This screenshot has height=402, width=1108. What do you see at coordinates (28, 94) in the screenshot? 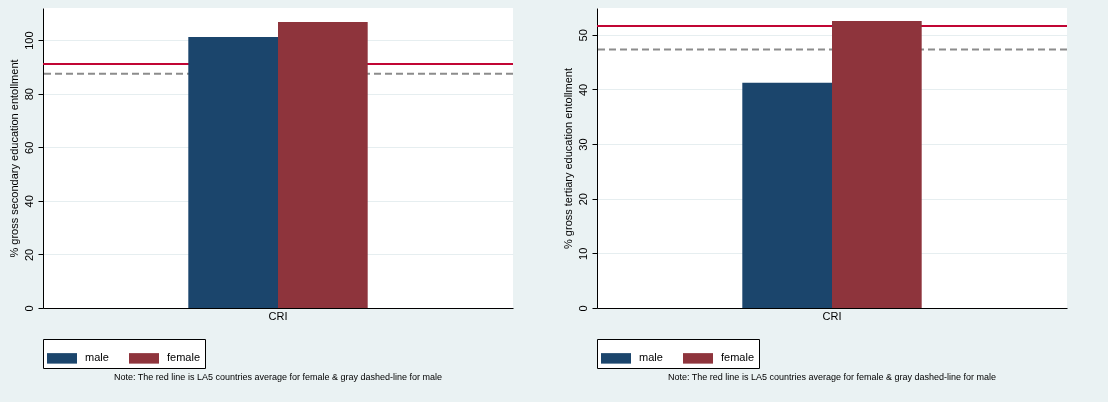
I see `y-tick-label: 80` at bounding box center [28, 94].